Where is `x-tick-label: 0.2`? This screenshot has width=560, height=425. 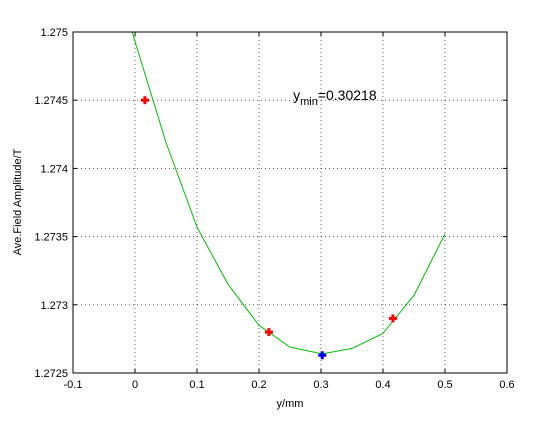
x-tick-label: 0.2 is located at coordinates (258, 385).